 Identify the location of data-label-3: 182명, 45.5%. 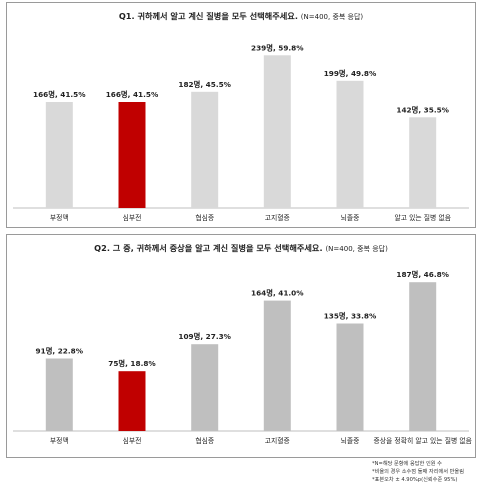
(204, 84).